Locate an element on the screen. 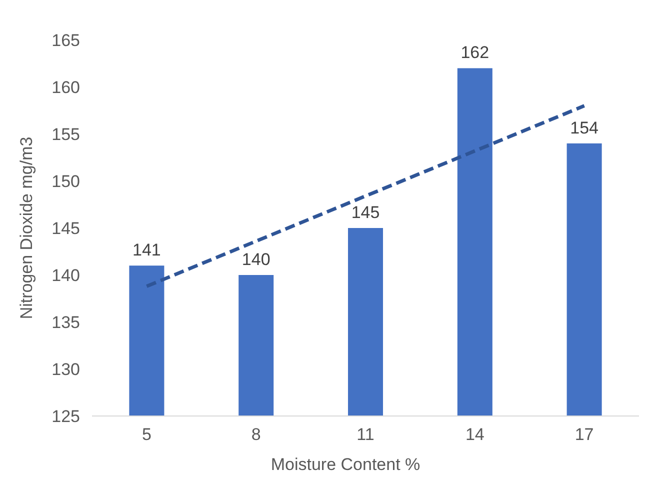 The width and height of the screenshot is (659, 482). y-tick-label: 130 is located at coordinates (66, 369).